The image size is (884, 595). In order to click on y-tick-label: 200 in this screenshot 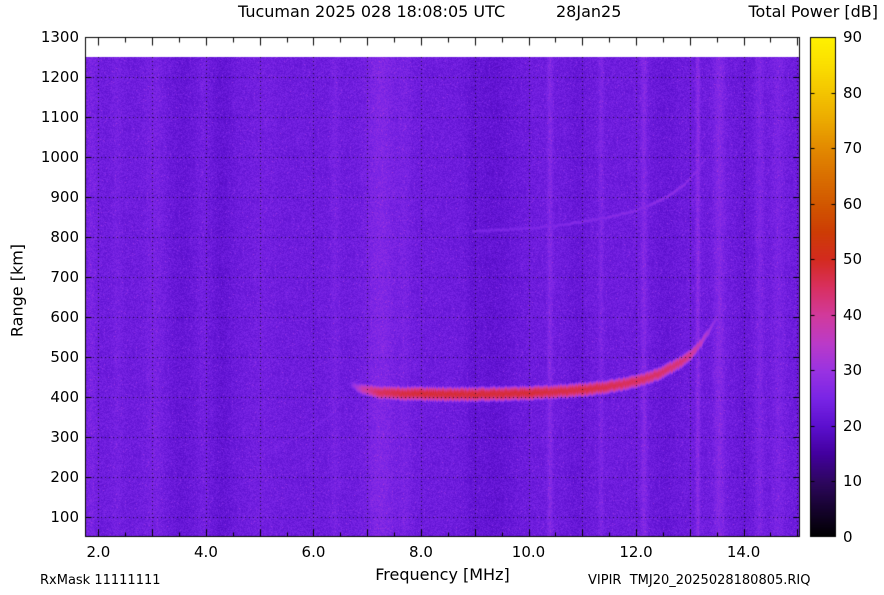, I will do `click(64, 477)`.